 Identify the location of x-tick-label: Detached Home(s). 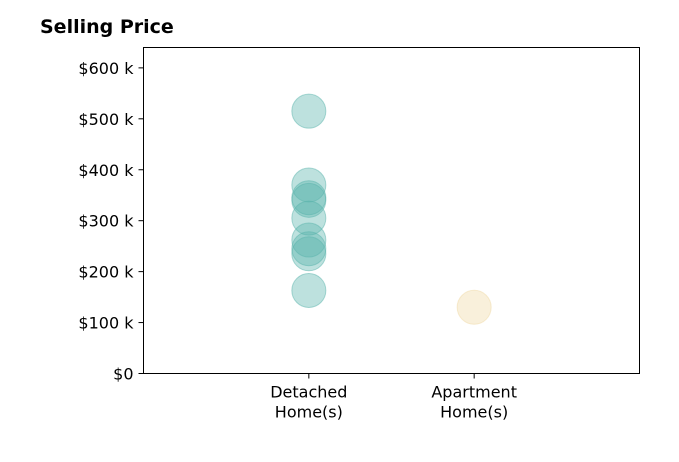
(308, 402).